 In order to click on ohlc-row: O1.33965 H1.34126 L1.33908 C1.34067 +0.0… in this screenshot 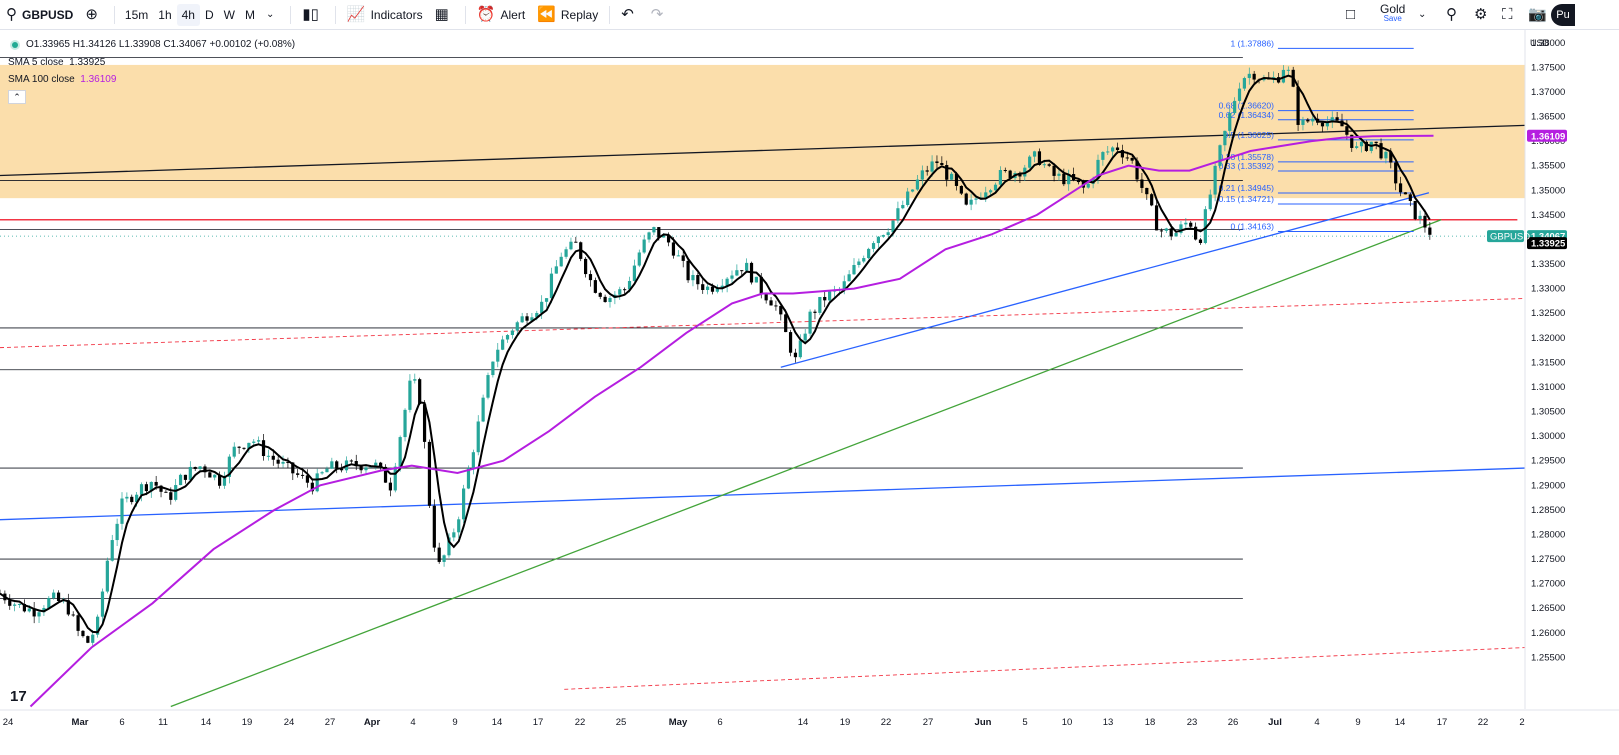, I will do `click(151, 45)`.